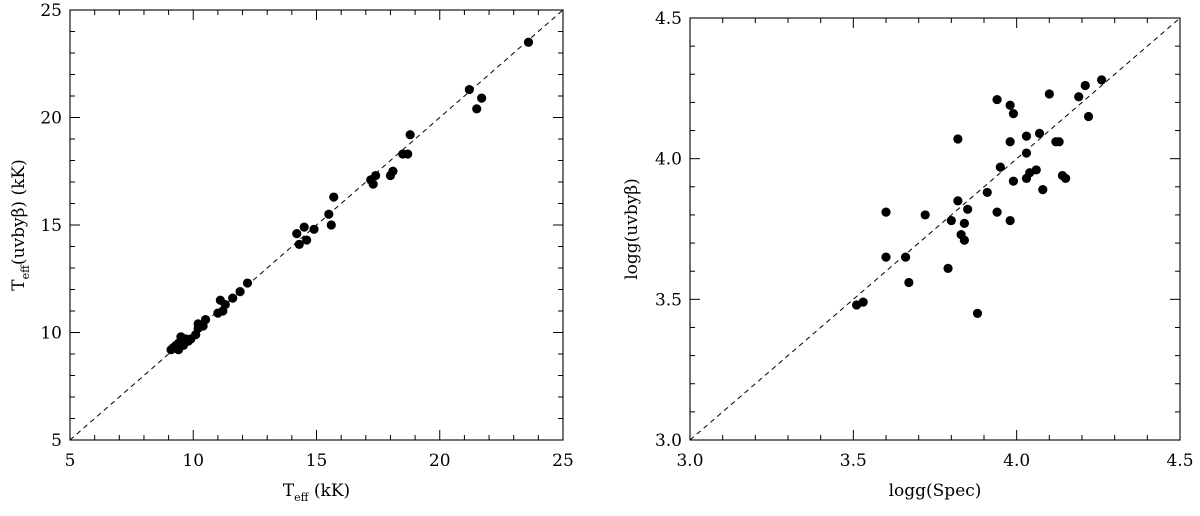  Describe the element at coordinates (668, 19) in the screenshot. I see `y-tick-label: 4.5` at that location.